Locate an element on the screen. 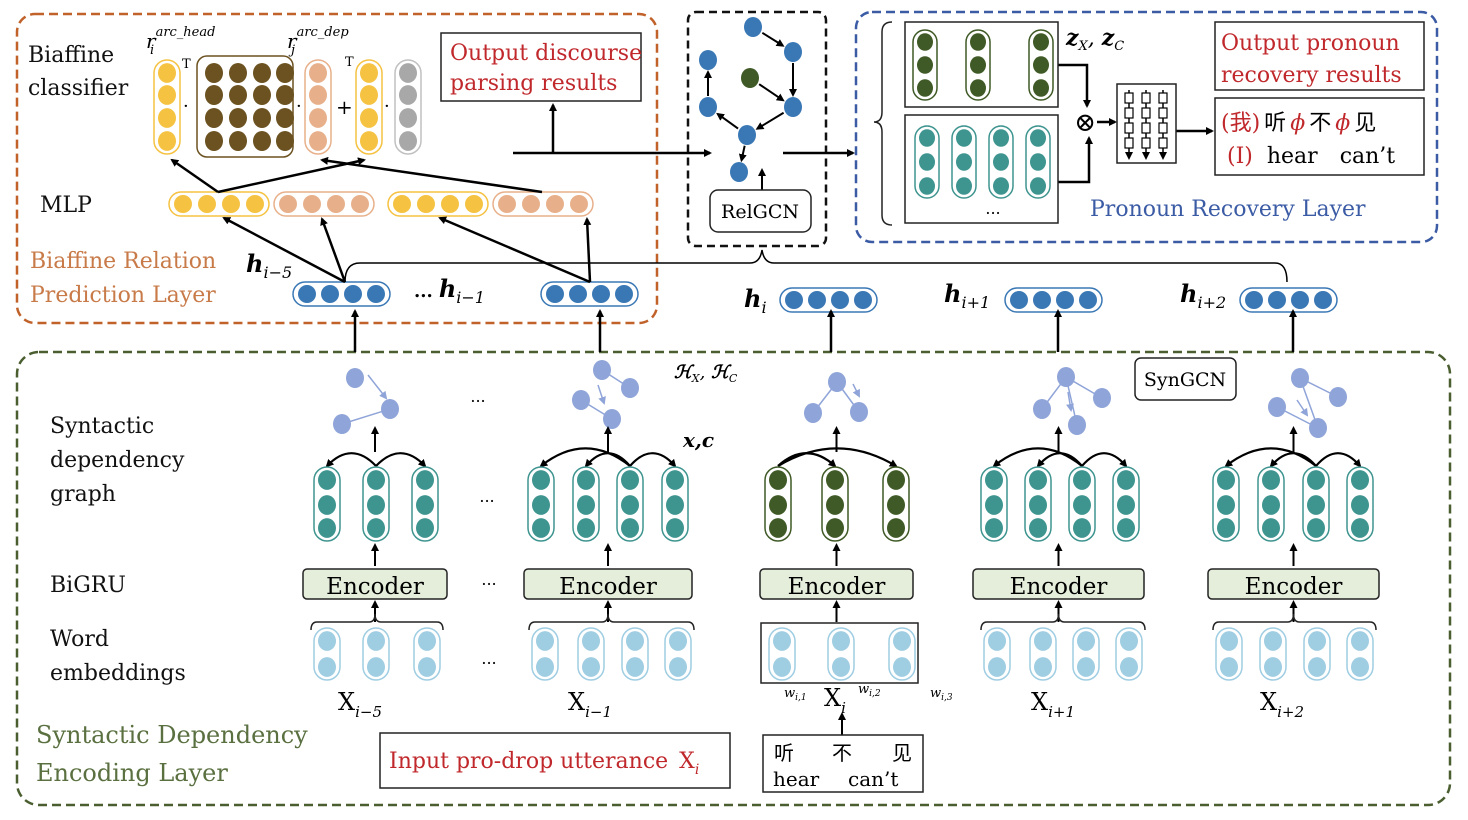  output-discourse-text-2: parsing results is located at coordinates (533, 83).